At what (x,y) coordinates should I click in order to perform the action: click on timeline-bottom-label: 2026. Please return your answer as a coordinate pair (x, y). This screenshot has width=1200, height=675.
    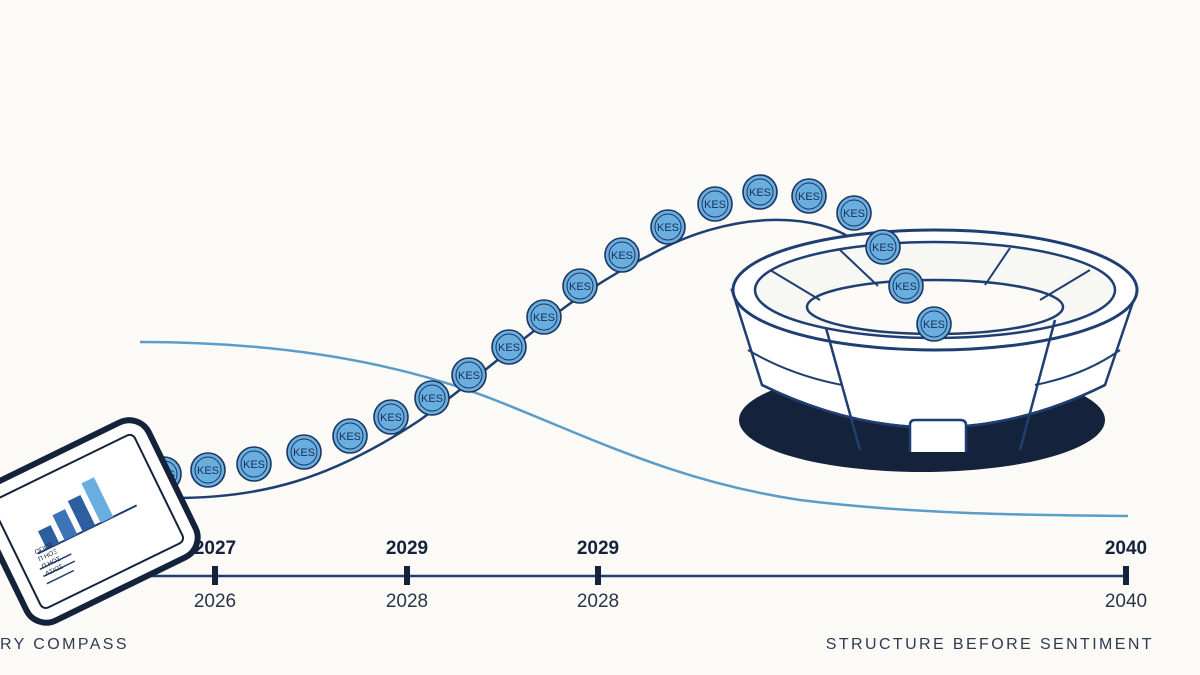
    Looking at the image, I should click on (215, 601).